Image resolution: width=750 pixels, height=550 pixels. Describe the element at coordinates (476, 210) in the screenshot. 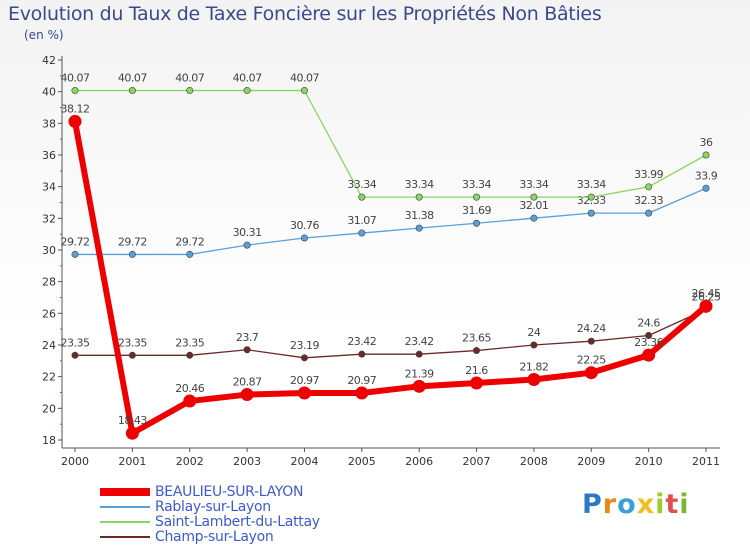

I see `data-label: 31.69` at that location.